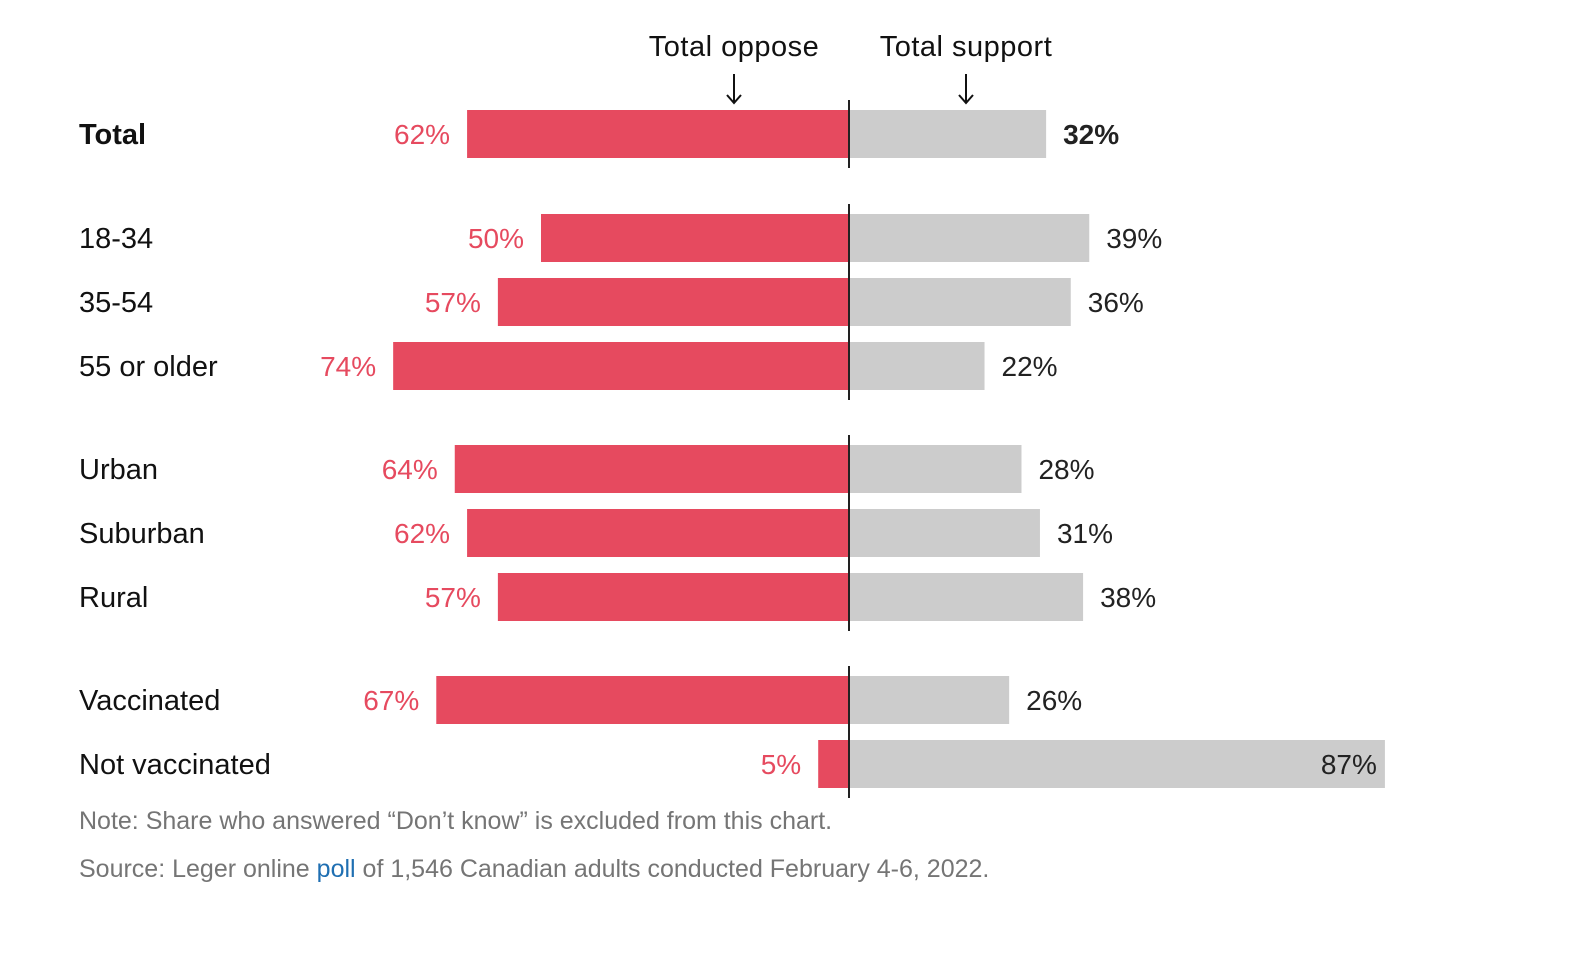 This screenshot has height=968, width=1574. Describe the element at coordinates (621, 366) in the screenshot. I see `bar-oppose-55-or-older` at that location.